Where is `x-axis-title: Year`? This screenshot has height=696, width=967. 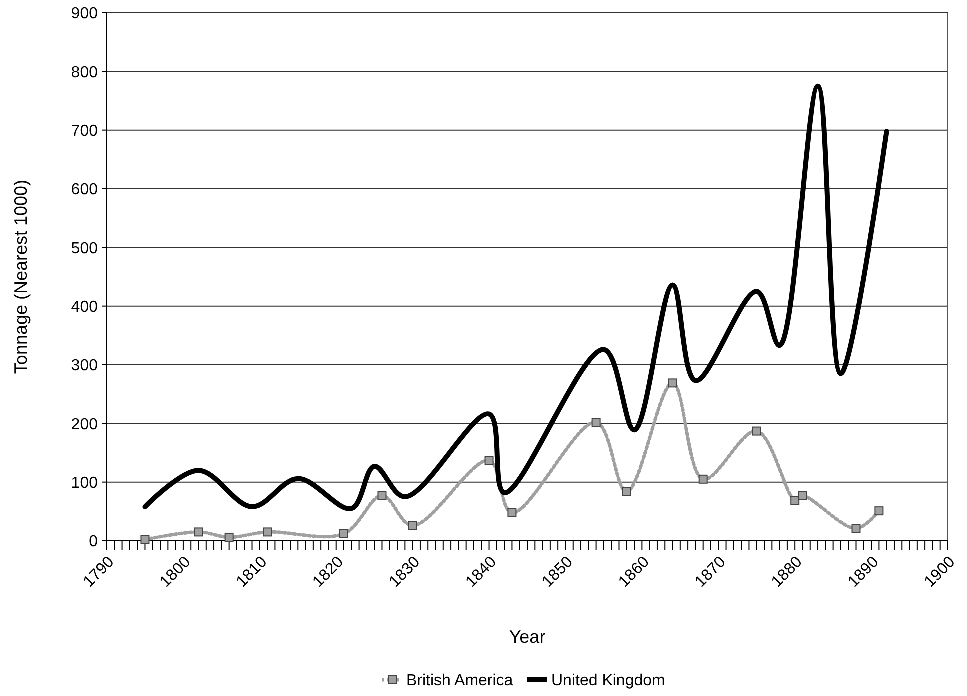
x-axis-title: Year is located at coordinates (527, 637).